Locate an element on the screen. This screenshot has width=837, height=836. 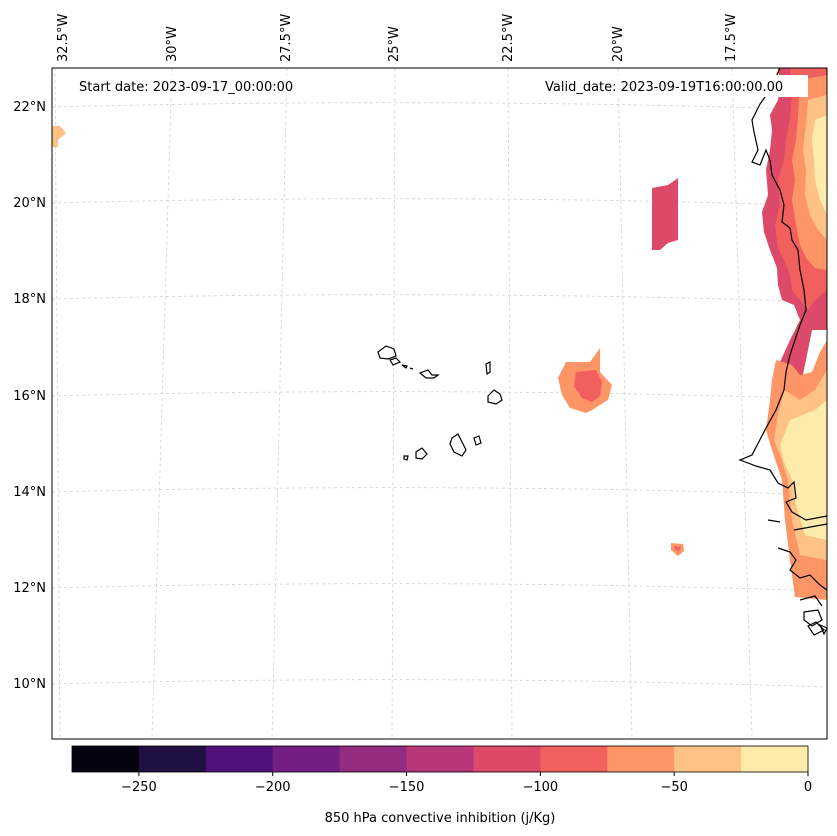
colorbar-tick-label: −250 is located at coordinates (139, 787).